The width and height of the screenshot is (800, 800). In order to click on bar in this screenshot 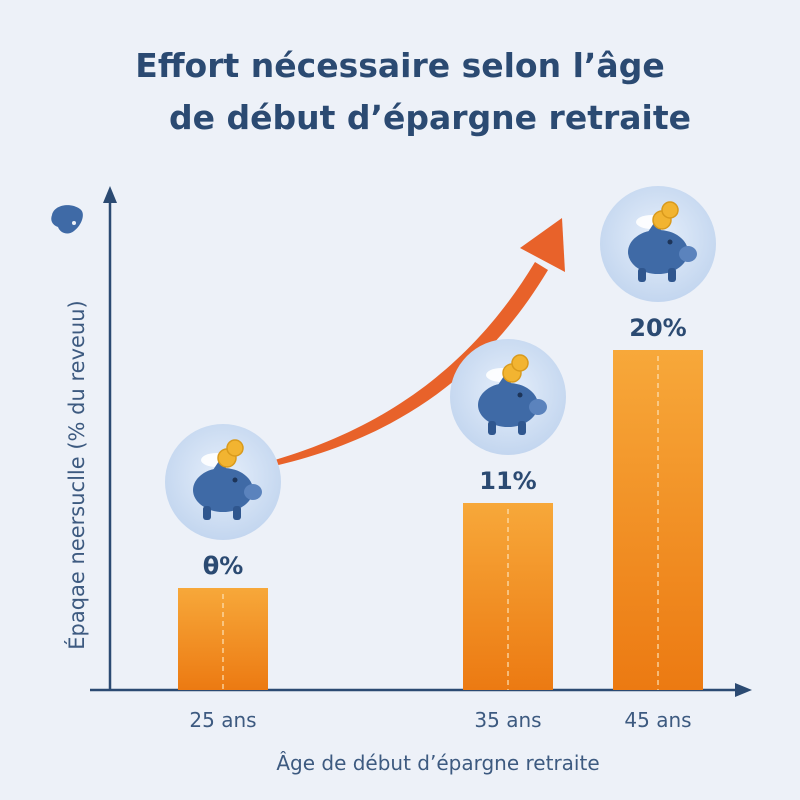, I will do `click(508, 596)`.